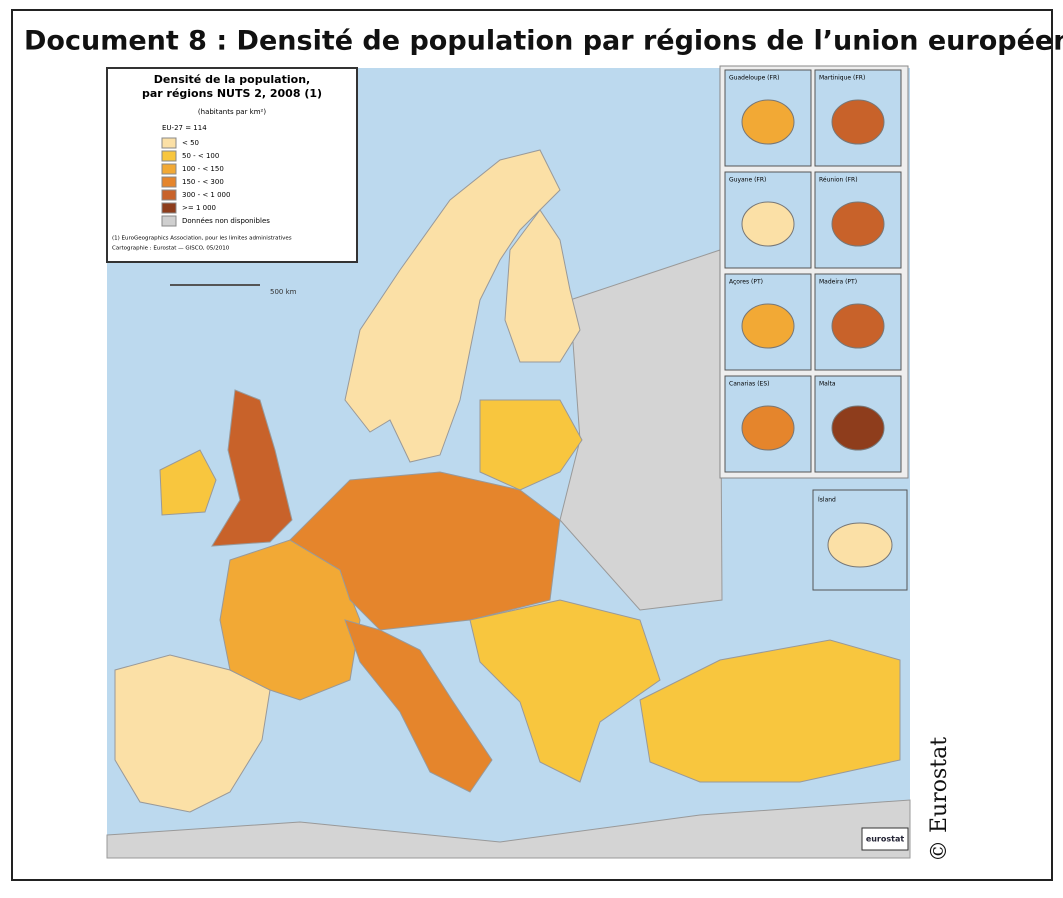 The image size is (1063, 898). What do you see at coordinates (827, 384) in the screenshot?
I see `inset-label: Malta` at bounding box center [827, 384].